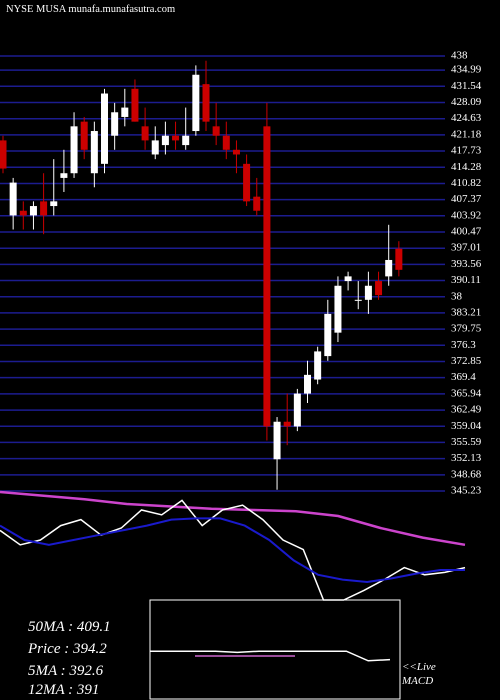  Describe the element at coordinates (466, 134) in the screenshot. I see `y-tick-label: 421.18` at that location.